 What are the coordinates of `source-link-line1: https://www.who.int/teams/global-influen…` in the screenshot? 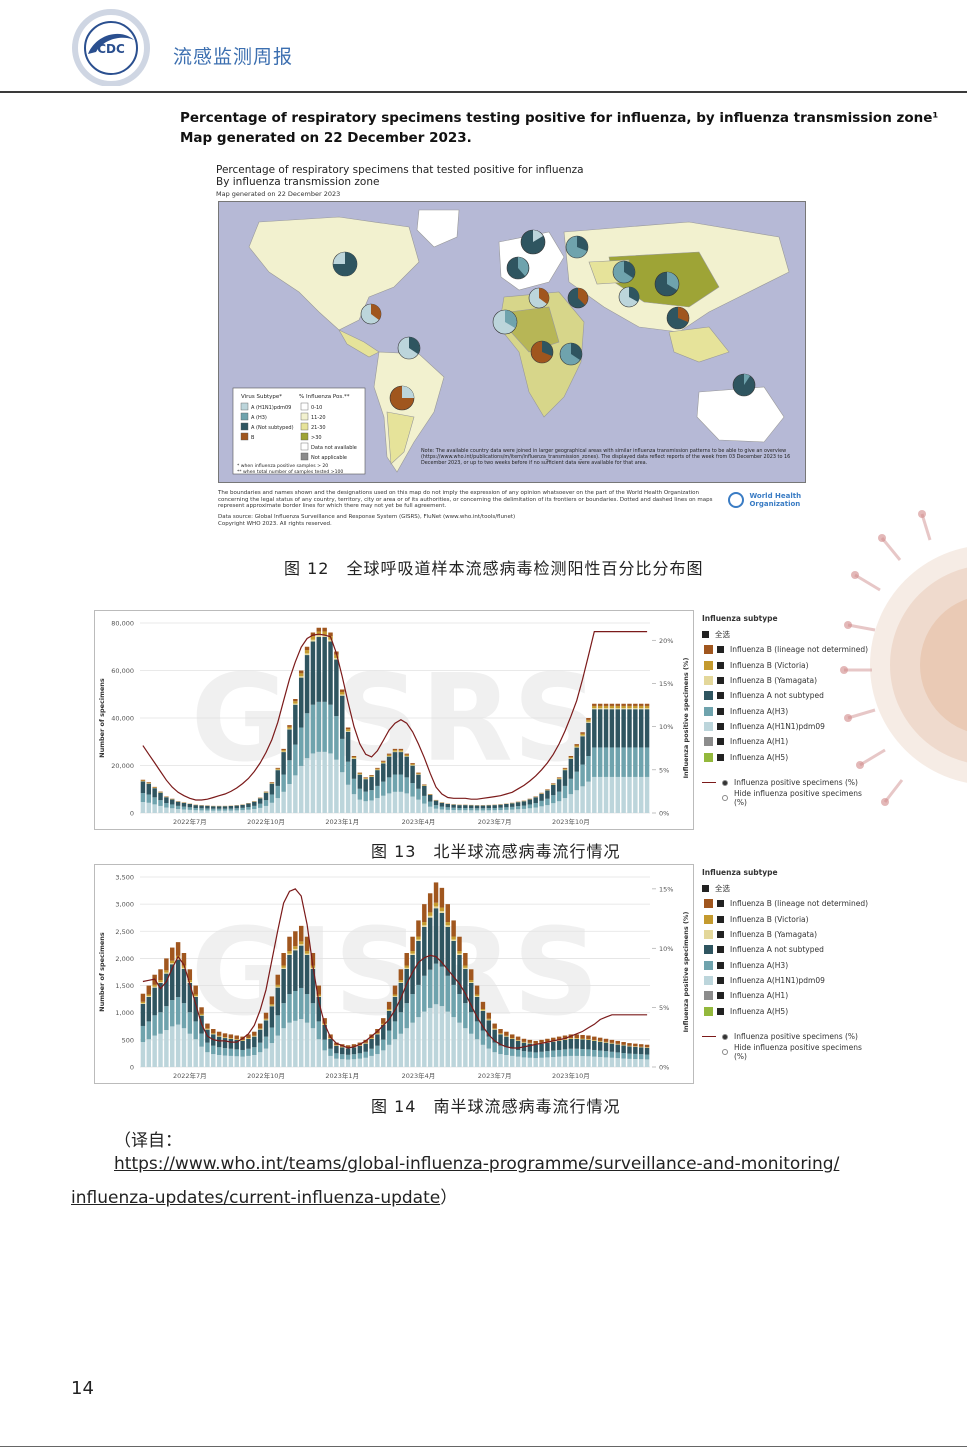 It's located at (477, 1164).